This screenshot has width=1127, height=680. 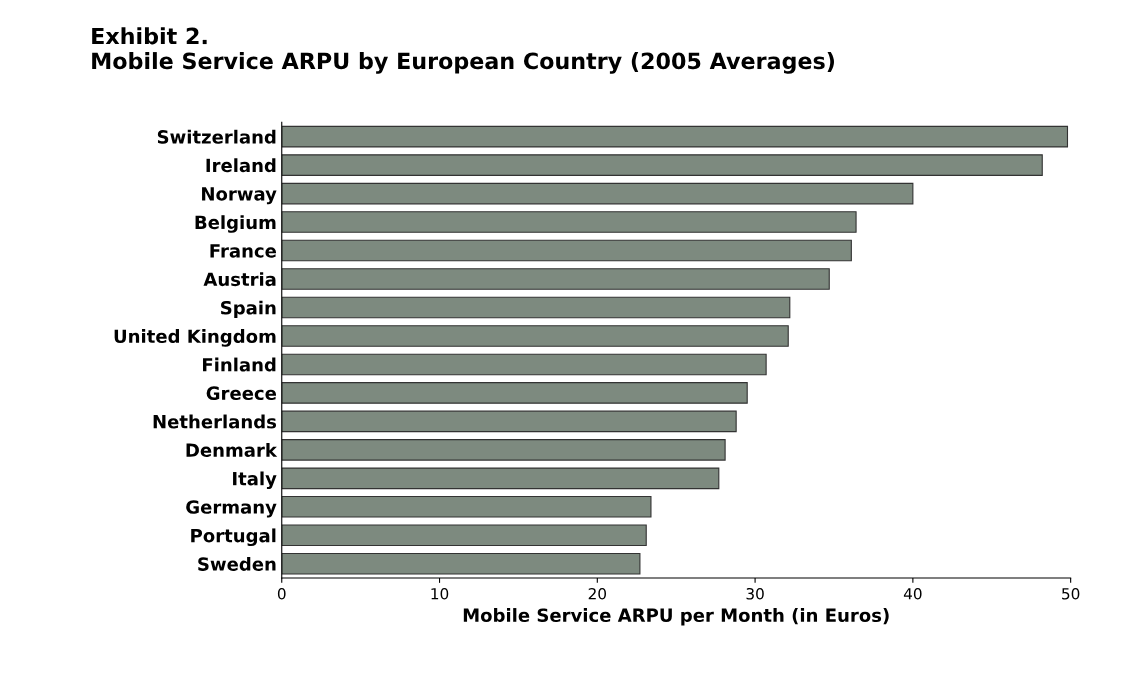 What do you see at coordinates (215, 421) in the screenshot?
I see `y-tick-label: Netherlands` at bounding box center [215, 421].